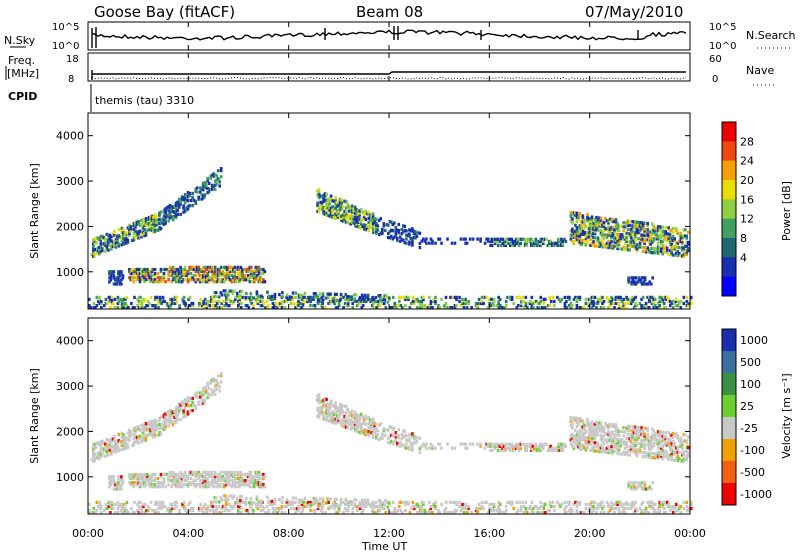  Describe the element at coordinates (164, 12) in the screenshot. I see `station-title: Goose Bay (fitACF)` at that location.